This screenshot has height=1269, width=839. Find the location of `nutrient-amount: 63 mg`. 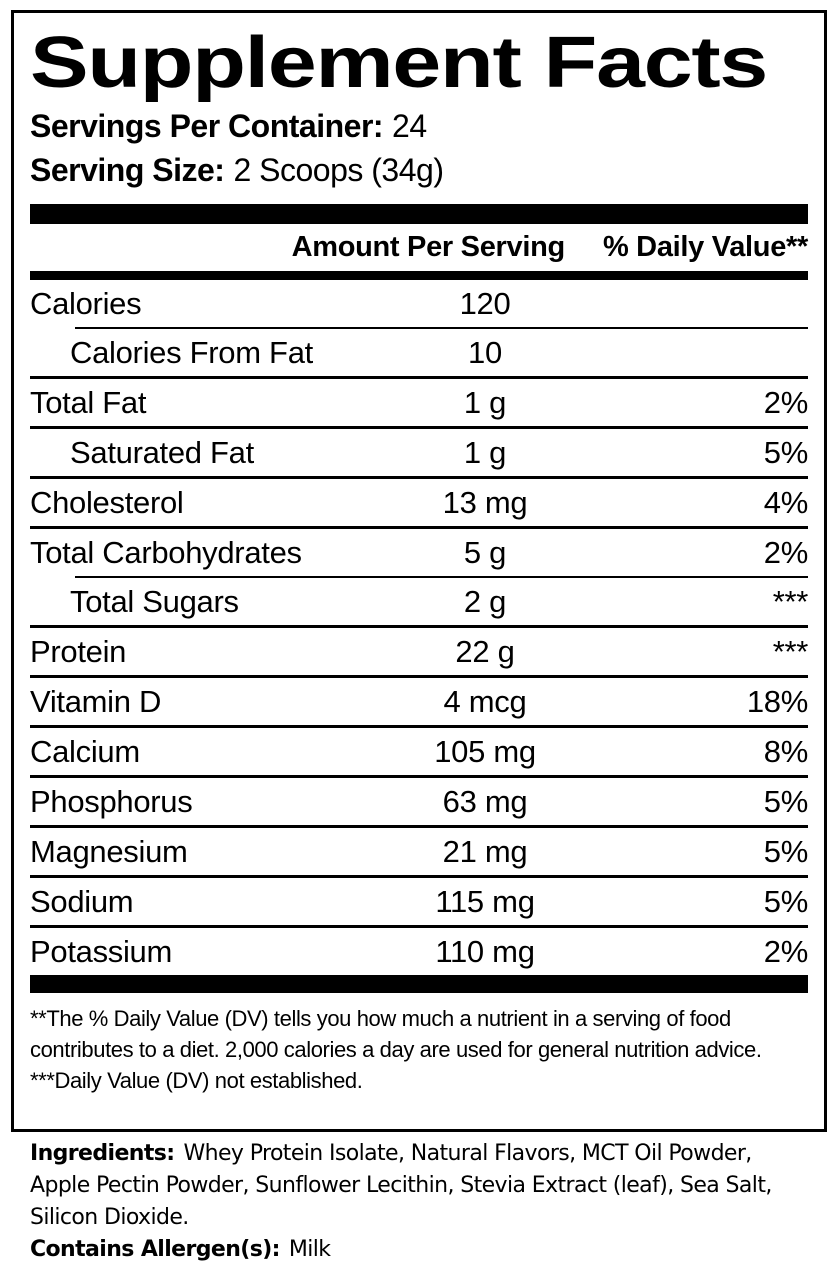

nutrient-amount: 63 mg is located at coordinates (485, 801).